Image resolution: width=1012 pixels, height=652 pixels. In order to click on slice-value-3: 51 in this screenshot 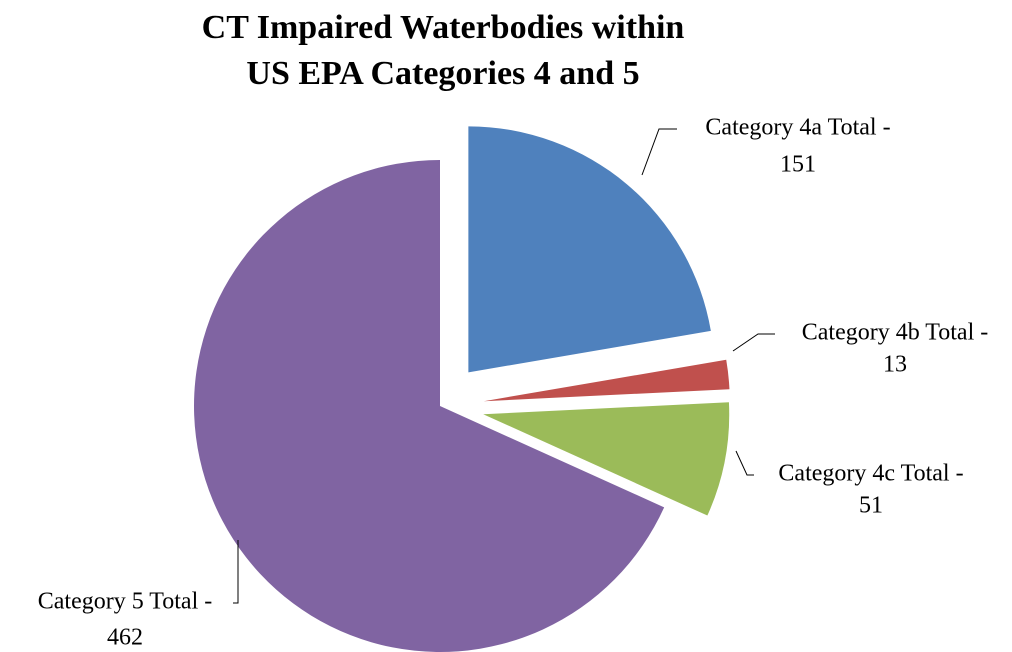, I will do `click(871, 506)`.